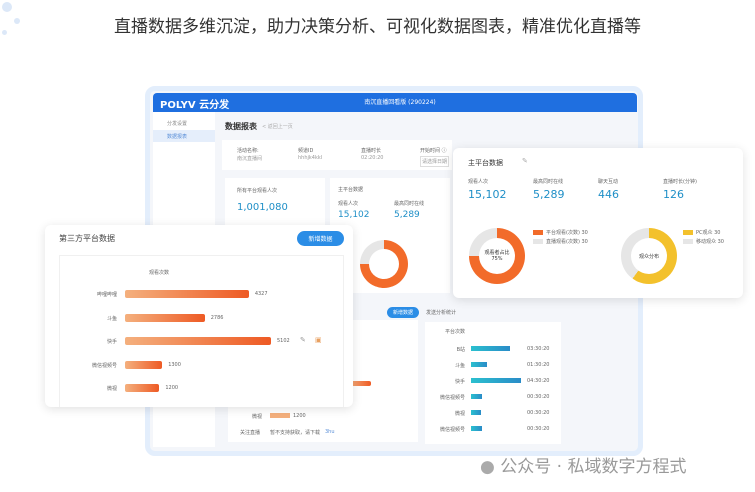 This screenshot has width=755, height=492. What do you see at coordinates (403, 312) in the screenshot?
I see `tab-add-data: 新增数据` at bounding box center [403, 312].